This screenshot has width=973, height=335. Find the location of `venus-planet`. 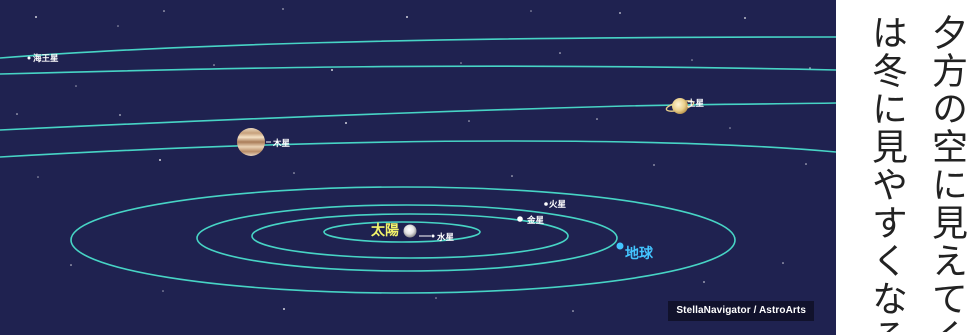

venus-planet is located at coordinates (520, 219).